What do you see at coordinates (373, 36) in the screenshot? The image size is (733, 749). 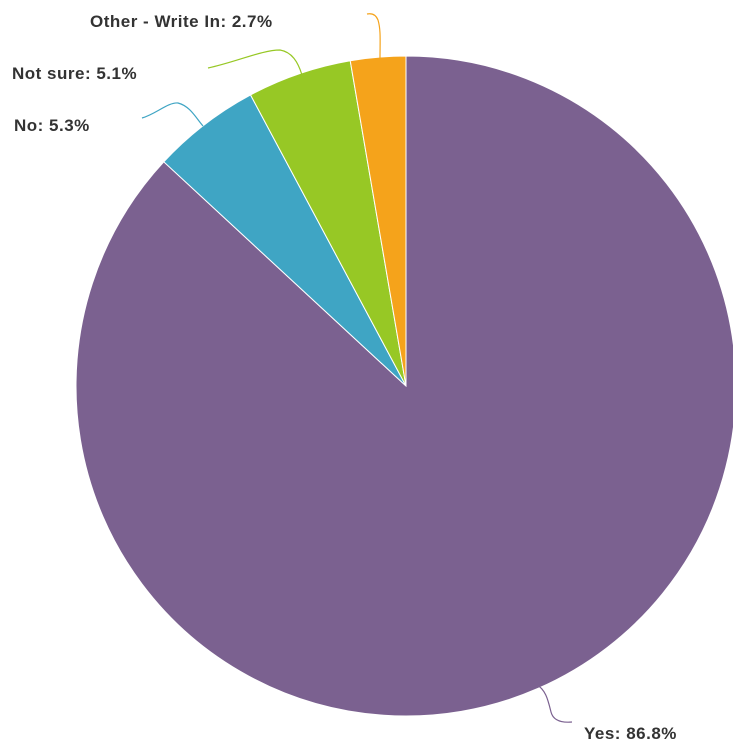 I see `leader-line-other` at bounding box center [373, 36].